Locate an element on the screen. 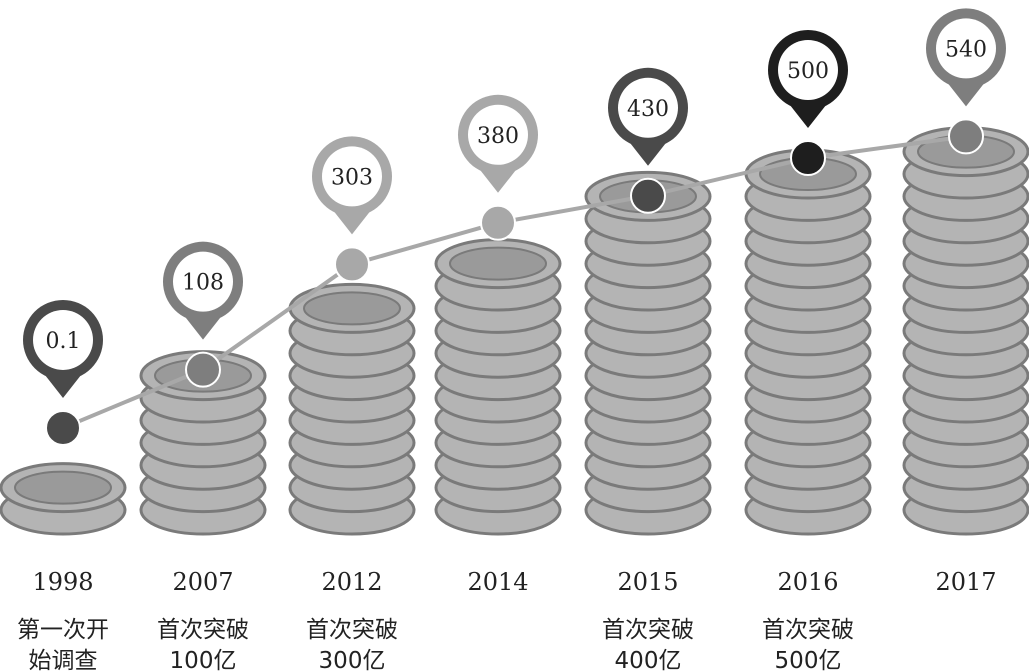 The width and height of the screenshot is (1029, 671). data-label-2007: 108 is located at coordinates (203, 283).